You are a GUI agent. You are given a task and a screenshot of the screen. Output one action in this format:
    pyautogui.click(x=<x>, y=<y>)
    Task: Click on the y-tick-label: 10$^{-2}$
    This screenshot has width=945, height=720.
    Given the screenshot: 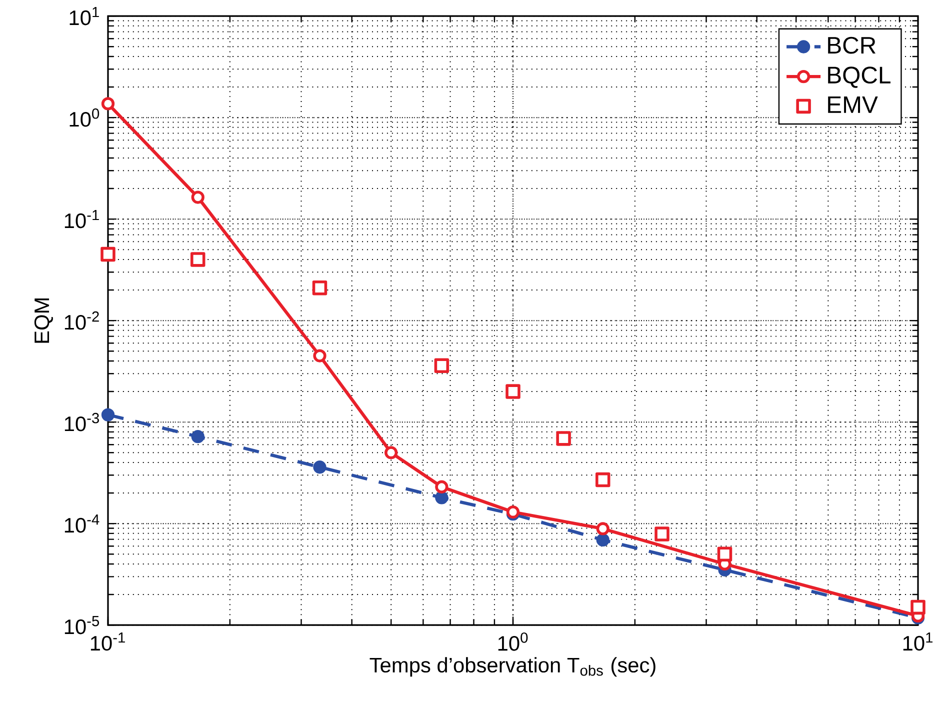 What is the action you would take?
    pyautogui.click(x=81, y=320)
    